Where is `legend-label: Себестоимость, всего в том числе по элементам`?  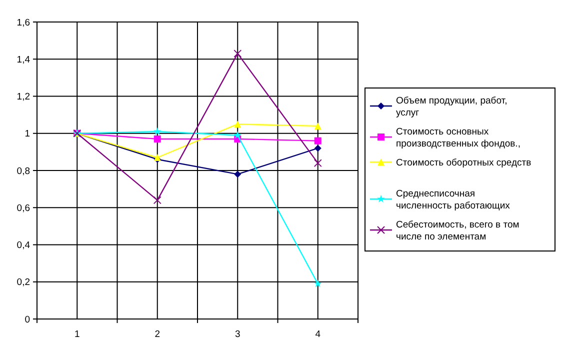 legend-label: Себестоимость, всего в том числе по элементам is located at coordinates (458, 230).